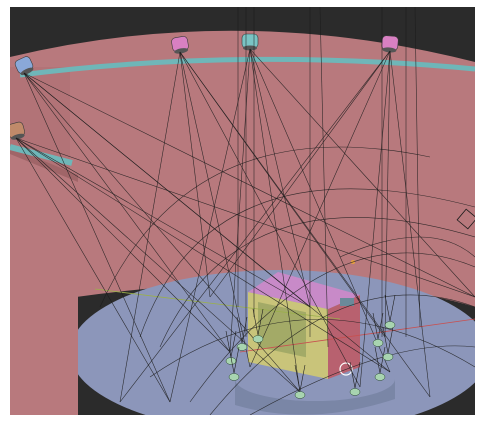  I want to click on device-box-top, so click(304, 290).